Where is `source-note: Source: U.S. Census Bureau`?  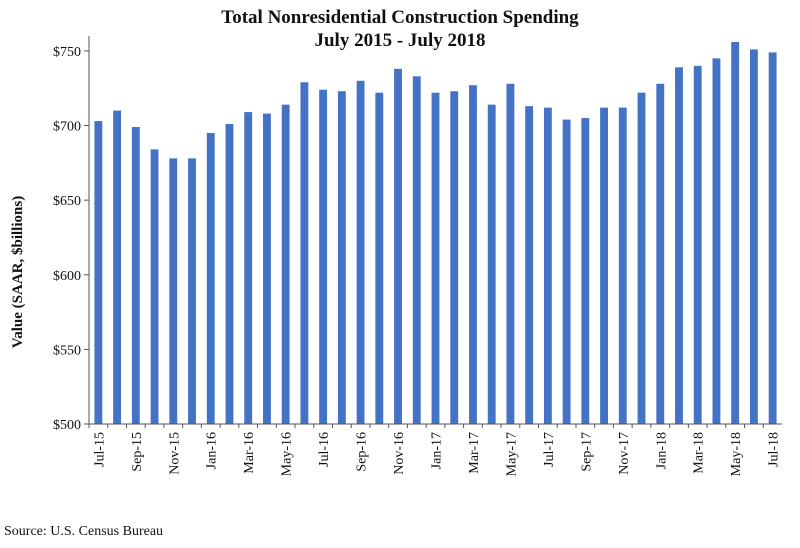 source-note: Source: U.S. Census Bureau is located at coordinates (84, 531).